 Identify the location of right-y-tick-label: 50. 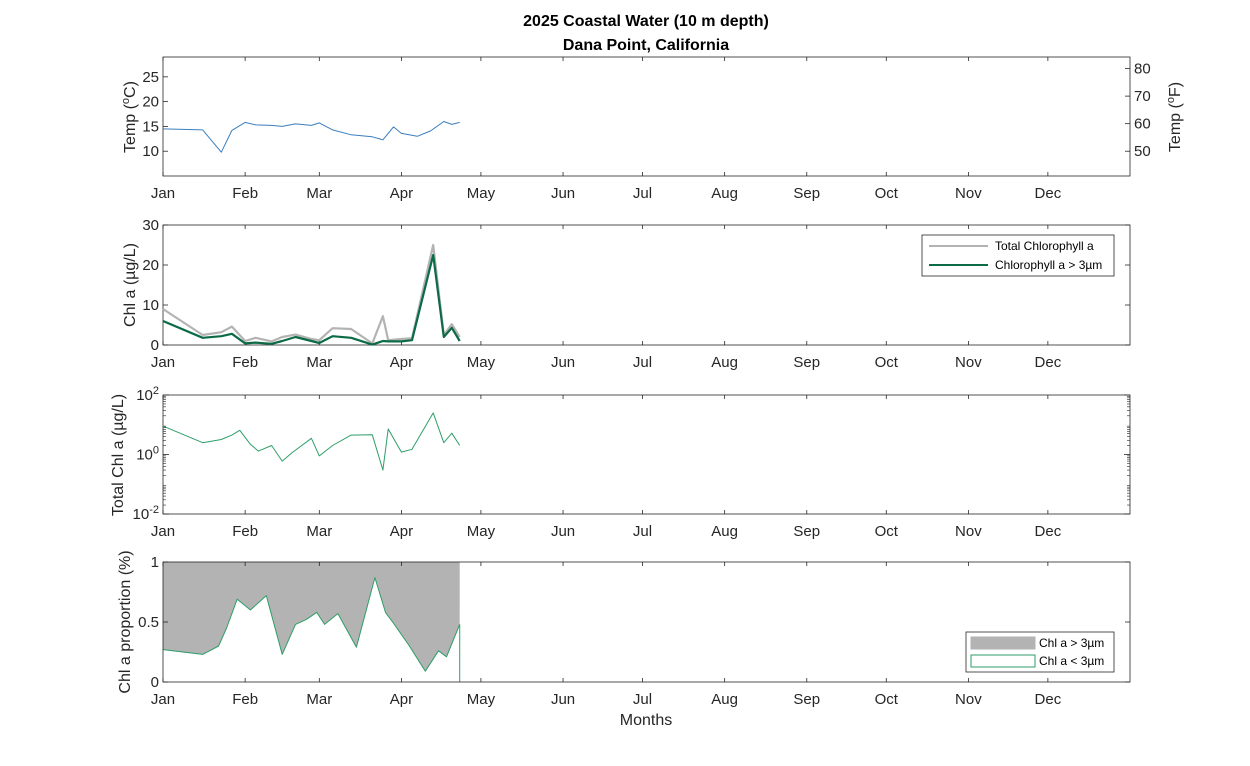
(1142, 151).